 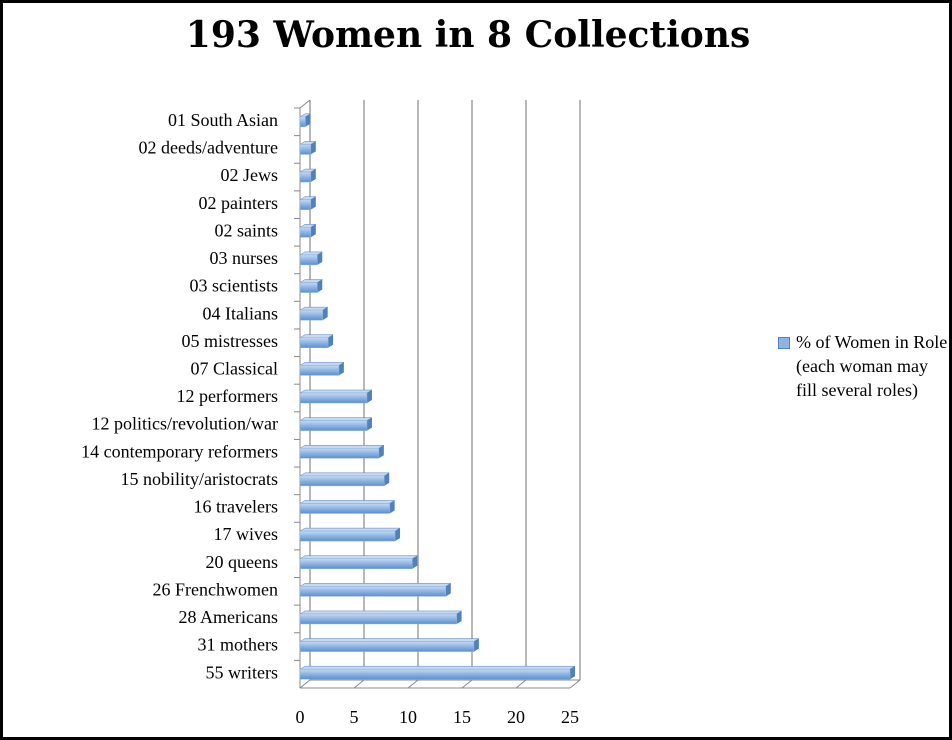 What do you see at coordinates (208, 148) in the screenshot?
I see `y-tick-label: 02 deeds/adventure` at bounding box center [208, 148].